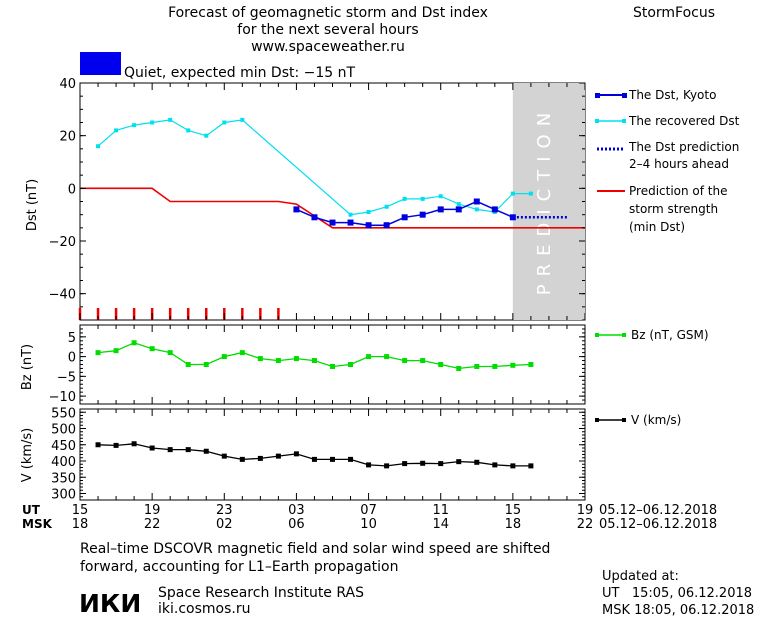 Image resolution: width=760 pixels, height=620 pixels. What do you see at coordinates (585, 510) in the screenshot?
I see `ut-tick-label: 19` at bounding box center [585, 510].